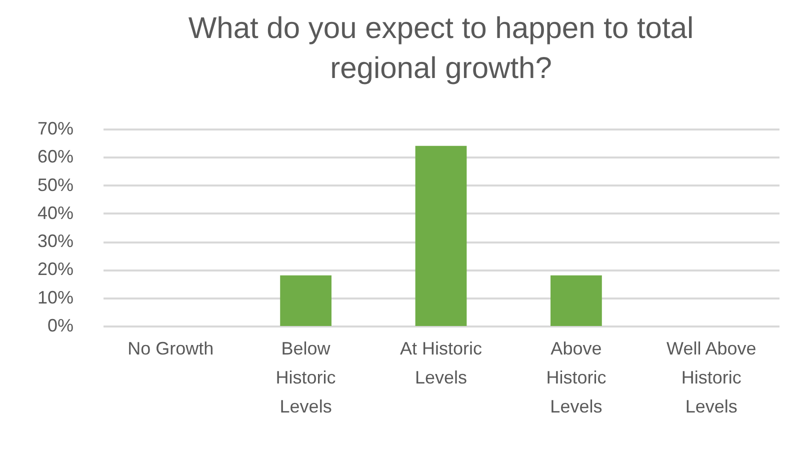 The height and width of the screenshot is (464, 801). Describe the element at coordinates (55, 297) in the screenshot. I see `y-tick-label: 10%` at that location.